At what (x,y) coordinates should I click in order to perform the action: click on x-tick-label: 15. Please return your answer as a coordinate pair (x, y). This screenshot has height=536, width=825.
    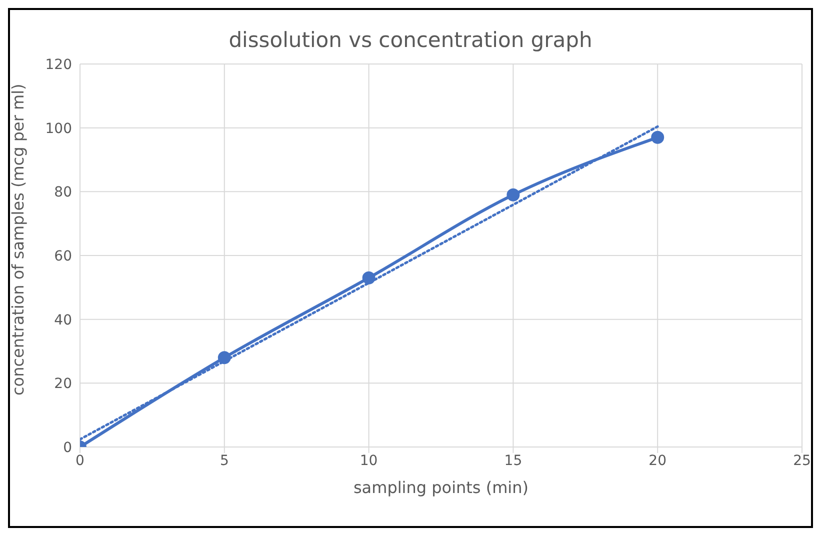
    Looking at the image, I should click on (513, 460).